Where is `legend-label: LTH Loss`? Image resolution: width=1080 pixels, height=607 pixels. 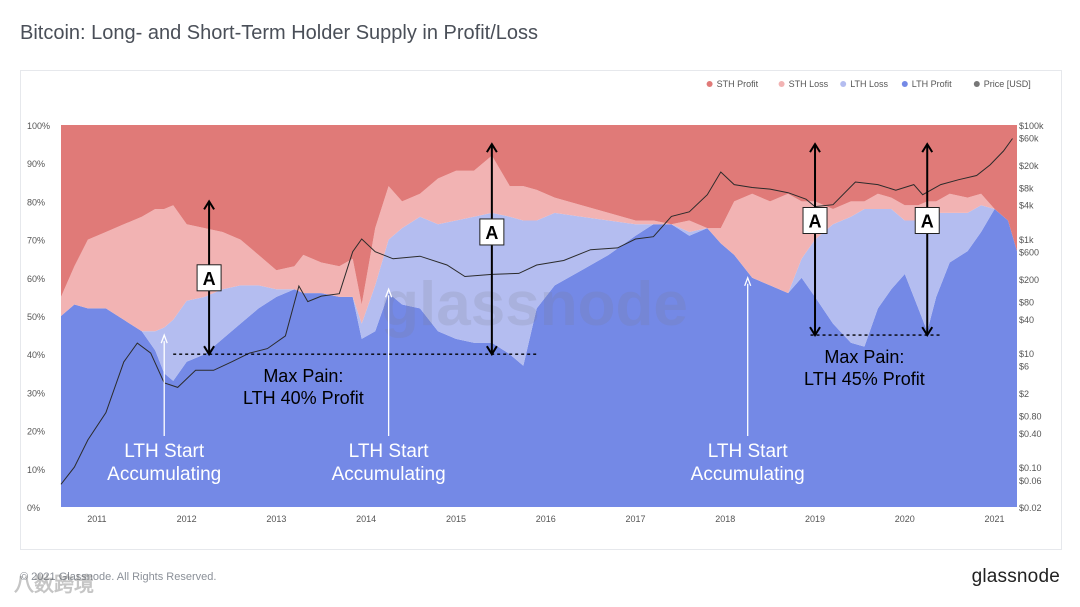
legend-label: LTH Loss is located at coordinates (869, 84).